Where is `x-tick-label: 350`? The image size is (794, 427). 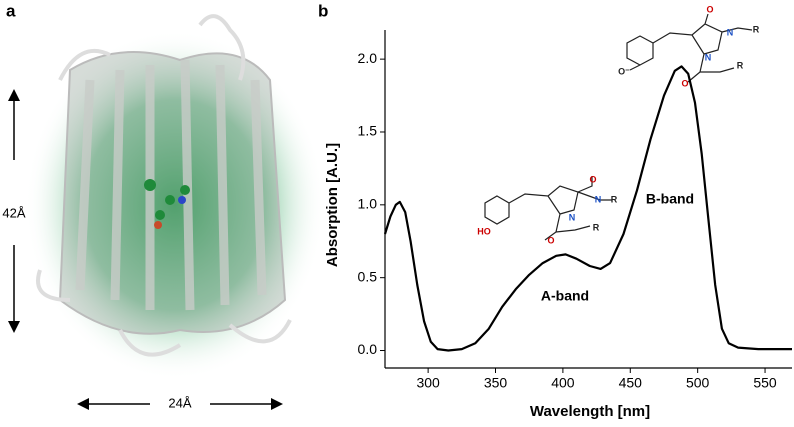 x-tick-label: 350 is located at coordinates (496, 383).